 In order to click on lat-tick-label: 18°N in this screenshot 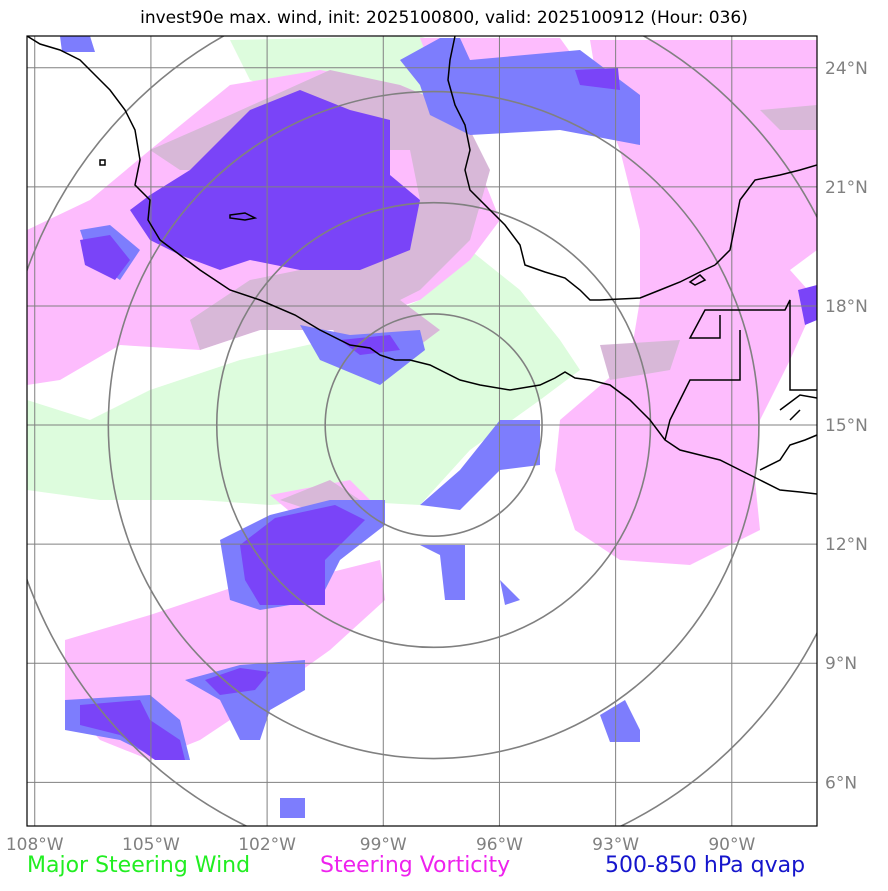, I will do `click(846, 307)`.